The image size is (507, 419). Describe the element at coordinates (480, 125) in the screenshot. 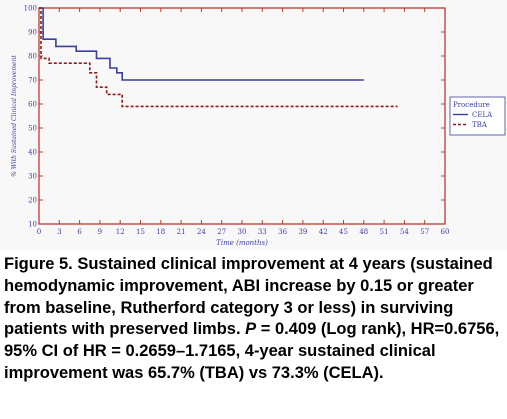

I see `legend-label-tba: TBA` at that location.